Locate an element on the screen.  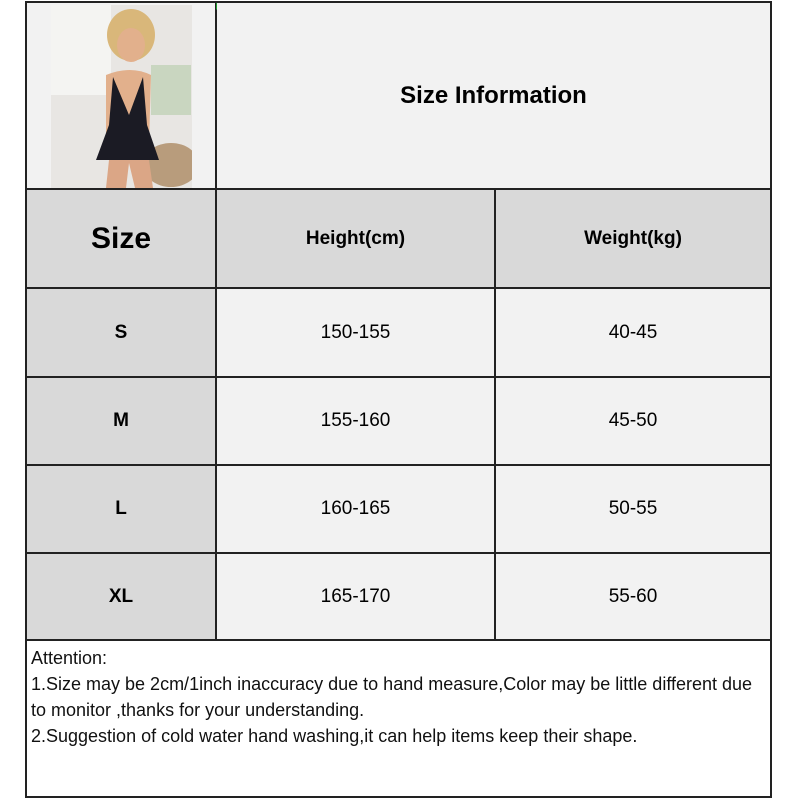
header-size: Size is located at coordinates (122, 239).